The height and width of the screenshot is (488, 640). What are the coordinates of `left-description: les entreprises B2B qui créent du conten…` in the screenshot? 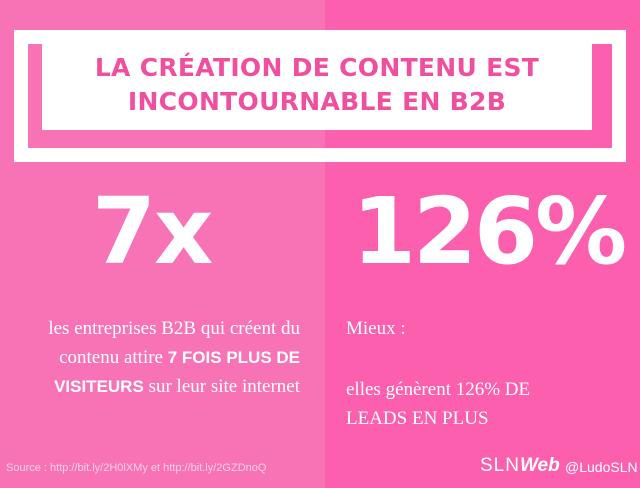 It's located at (150, 357).